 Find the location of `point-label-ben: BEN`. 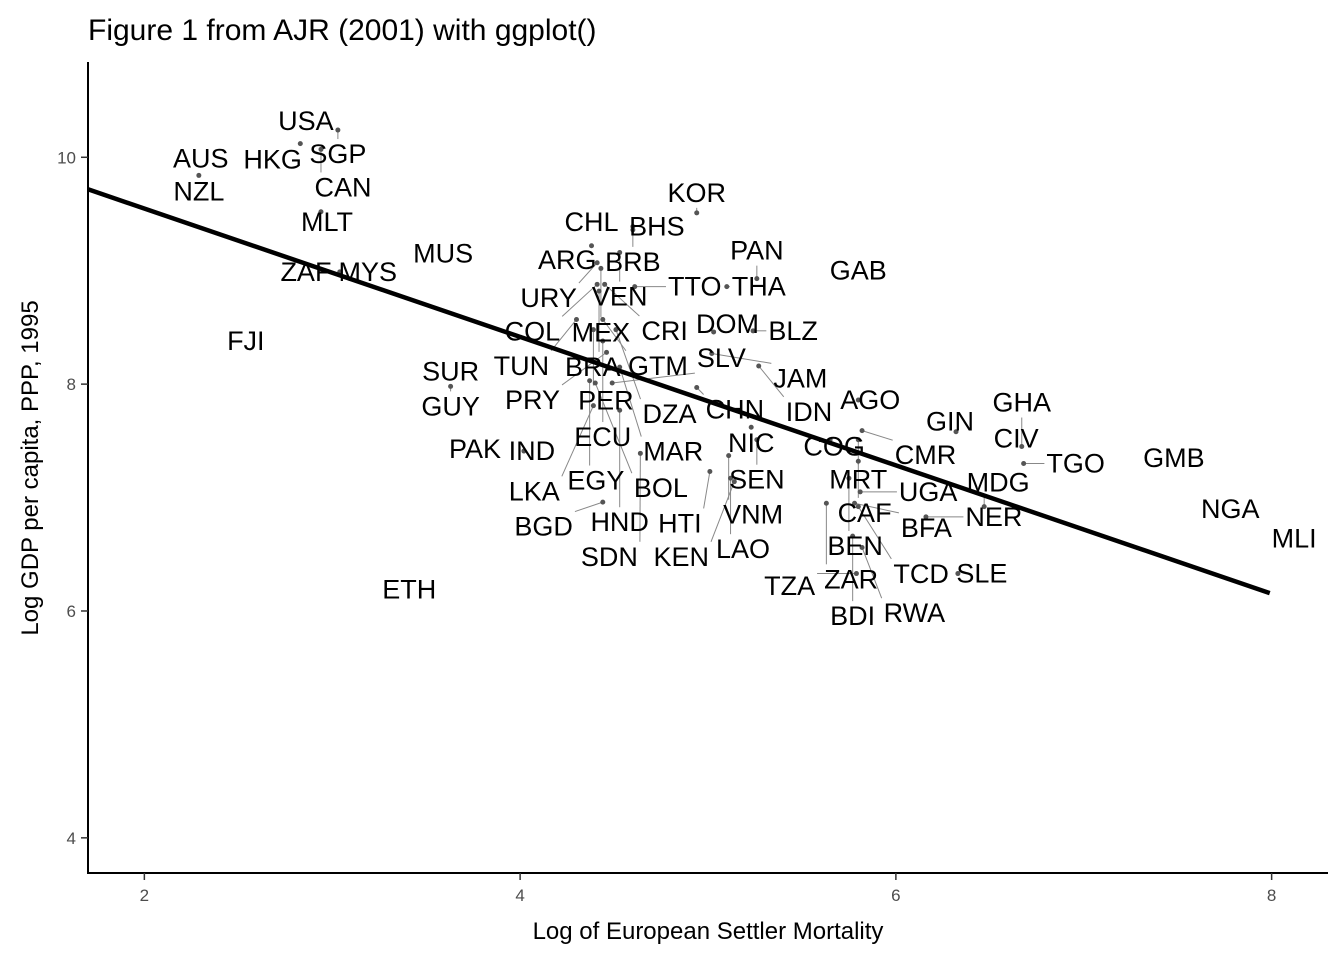

point-label-ben: BEN is located at coordinates (855, 546).